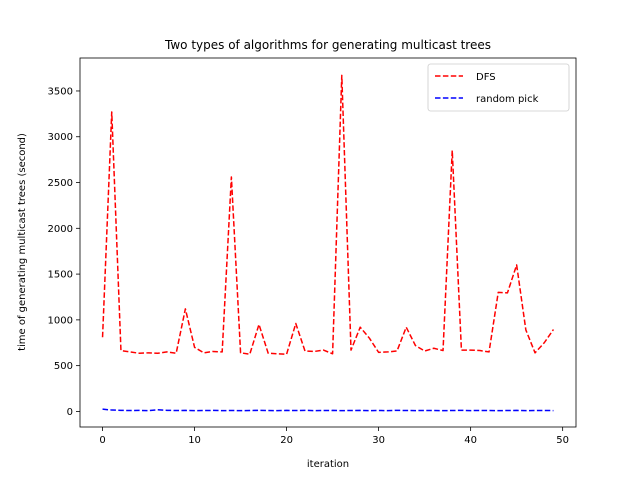  I want to click on x-axis-label: iteration, so click(328, 464).